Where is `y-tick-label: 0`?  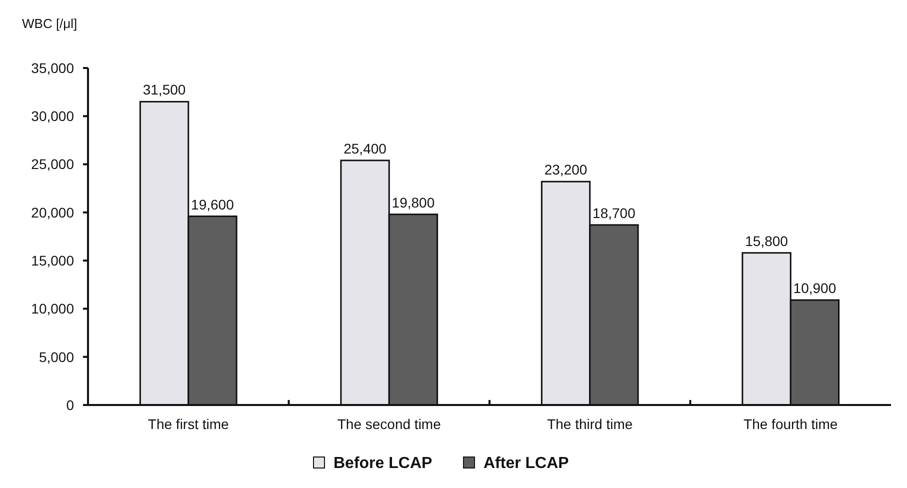
y-tick-label: 0 is located at coordinates (70, 404).